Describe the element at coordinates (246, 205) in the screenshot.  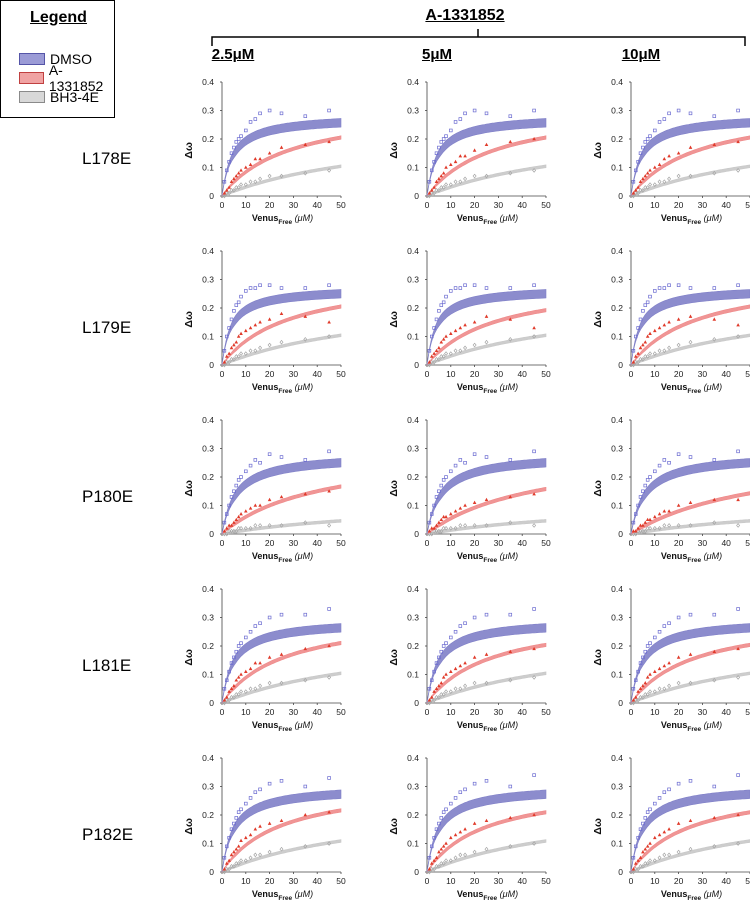
I see `x-tick-label: 10` at that location.